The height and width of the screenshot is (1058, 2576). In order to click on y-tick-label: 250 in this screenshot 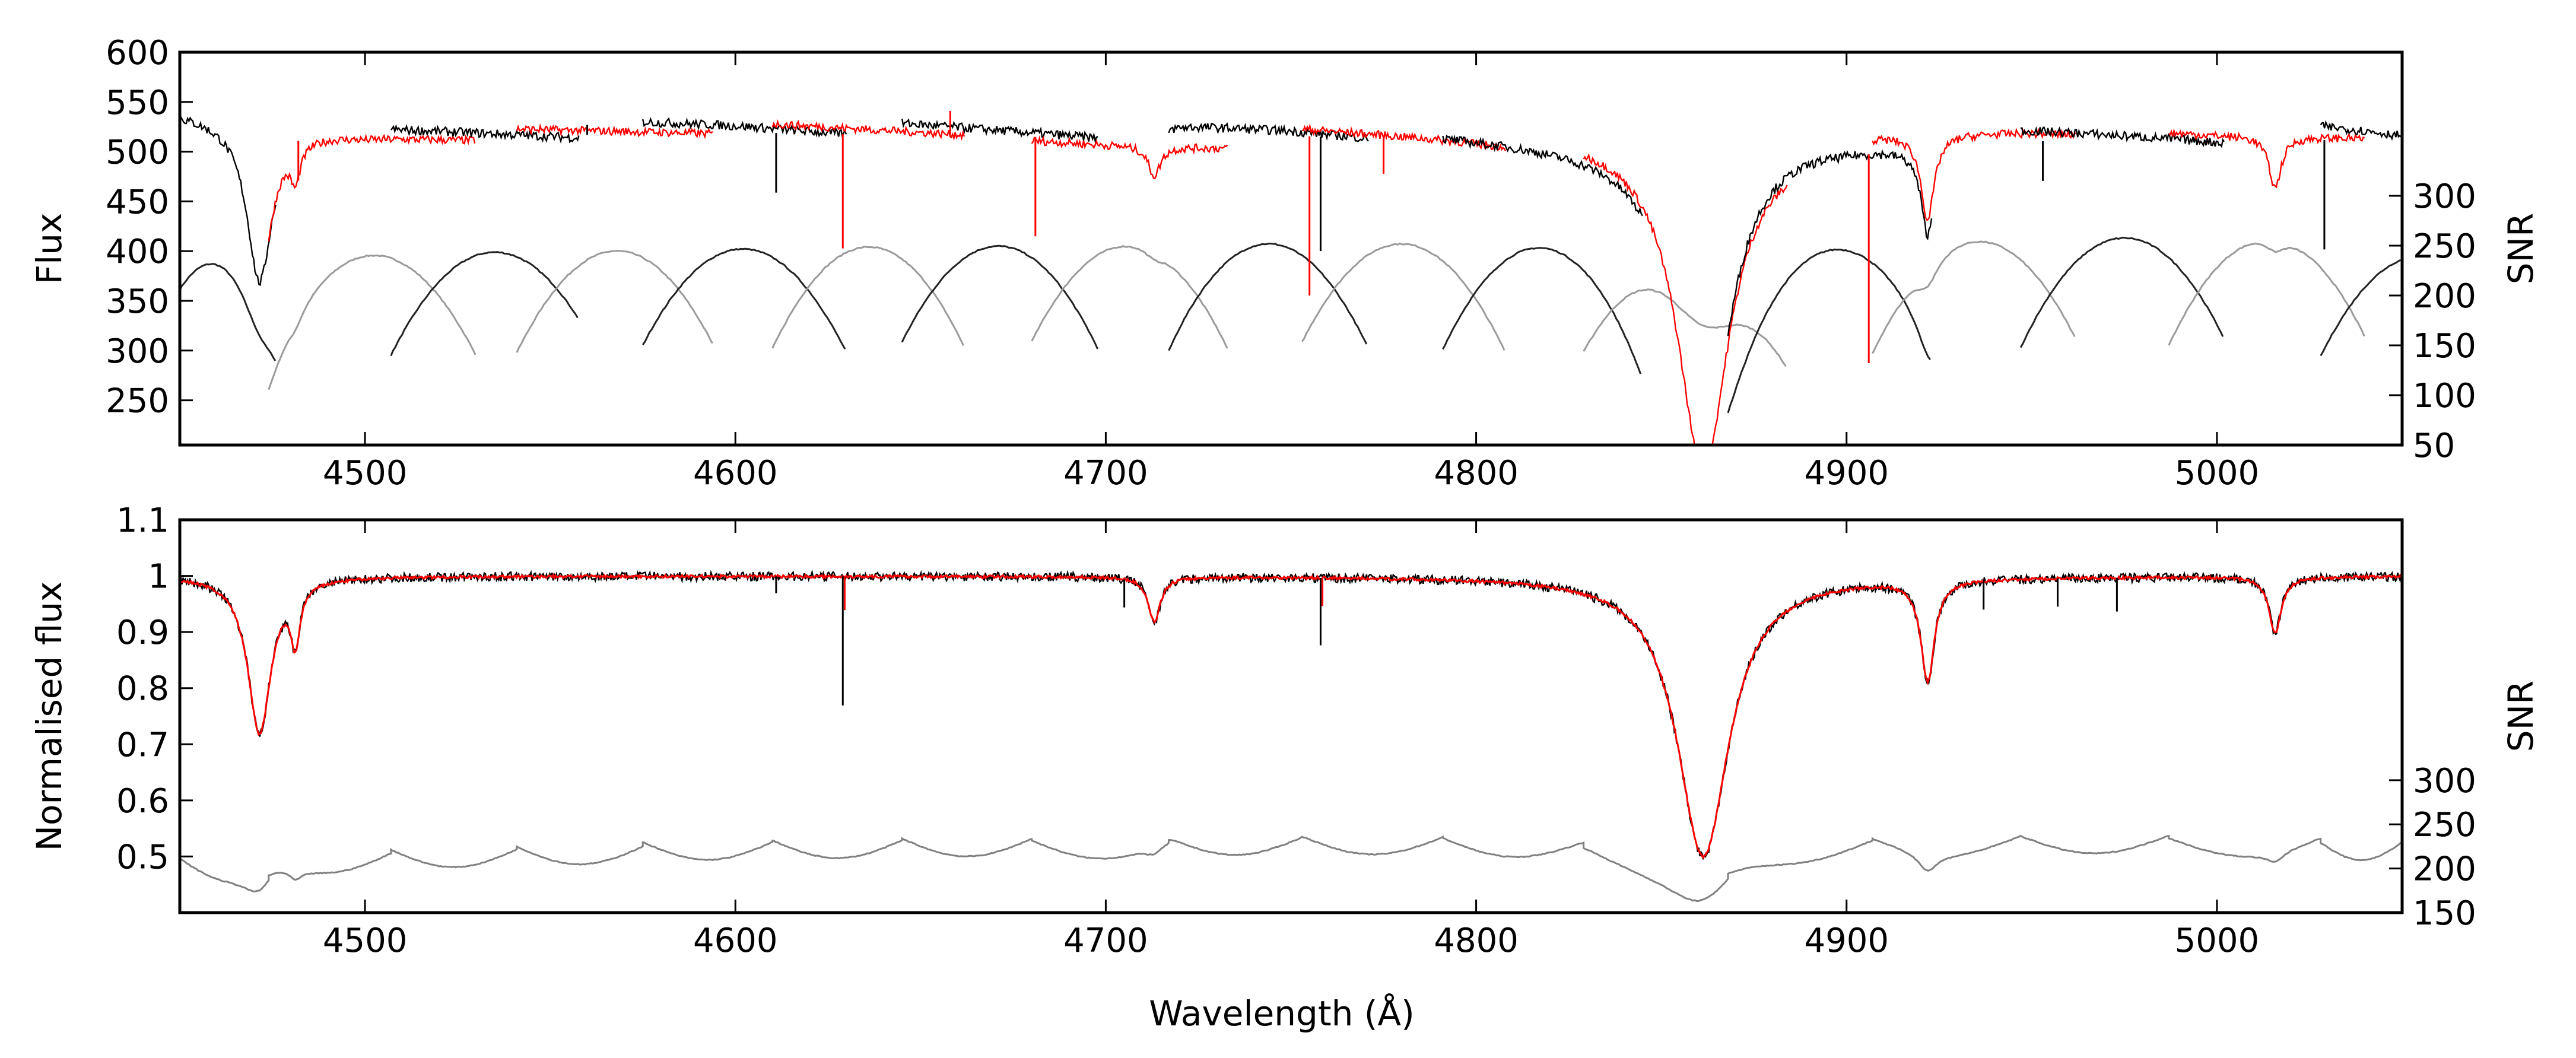, I will do `click(137, 401)`.